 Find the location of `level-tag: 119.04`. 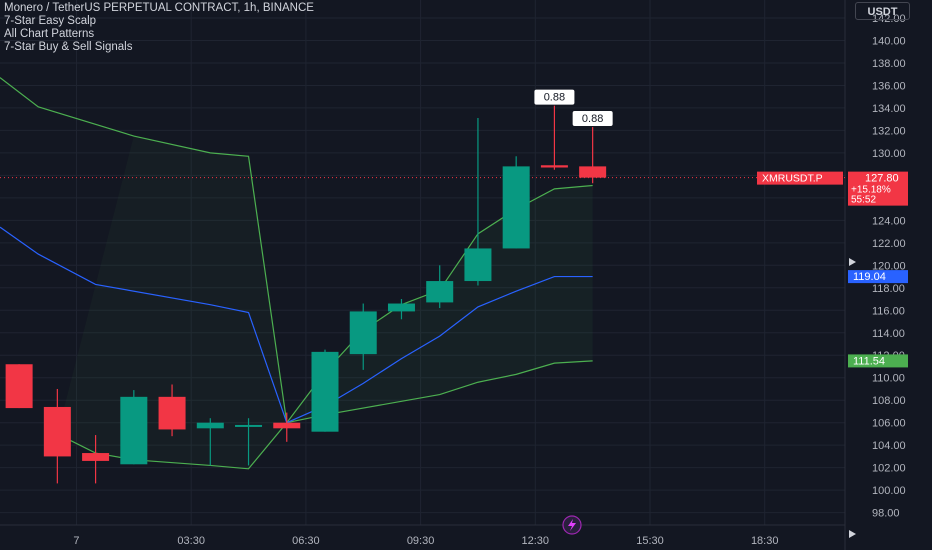

level-tag: 119.04 is located at coordinates (878, 277).